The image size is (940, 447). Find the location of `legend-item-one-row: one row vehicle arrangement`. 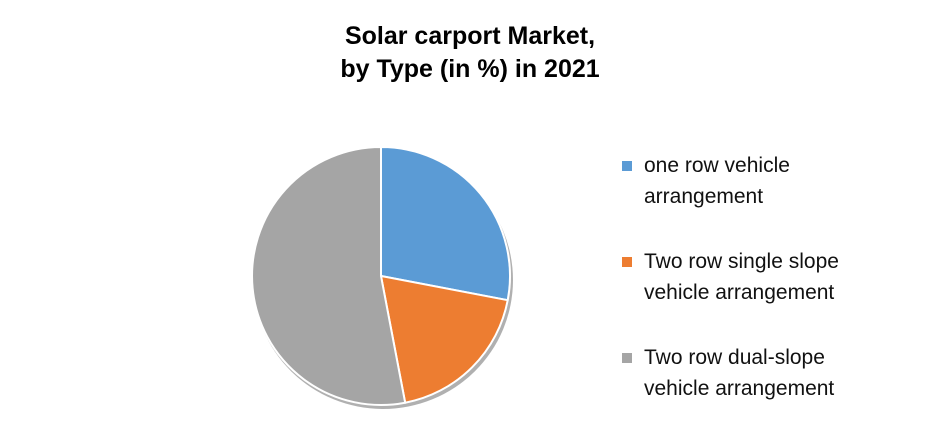

legend-item-one-row: one row vehicle arrangement is located at coordinates (772, 181).